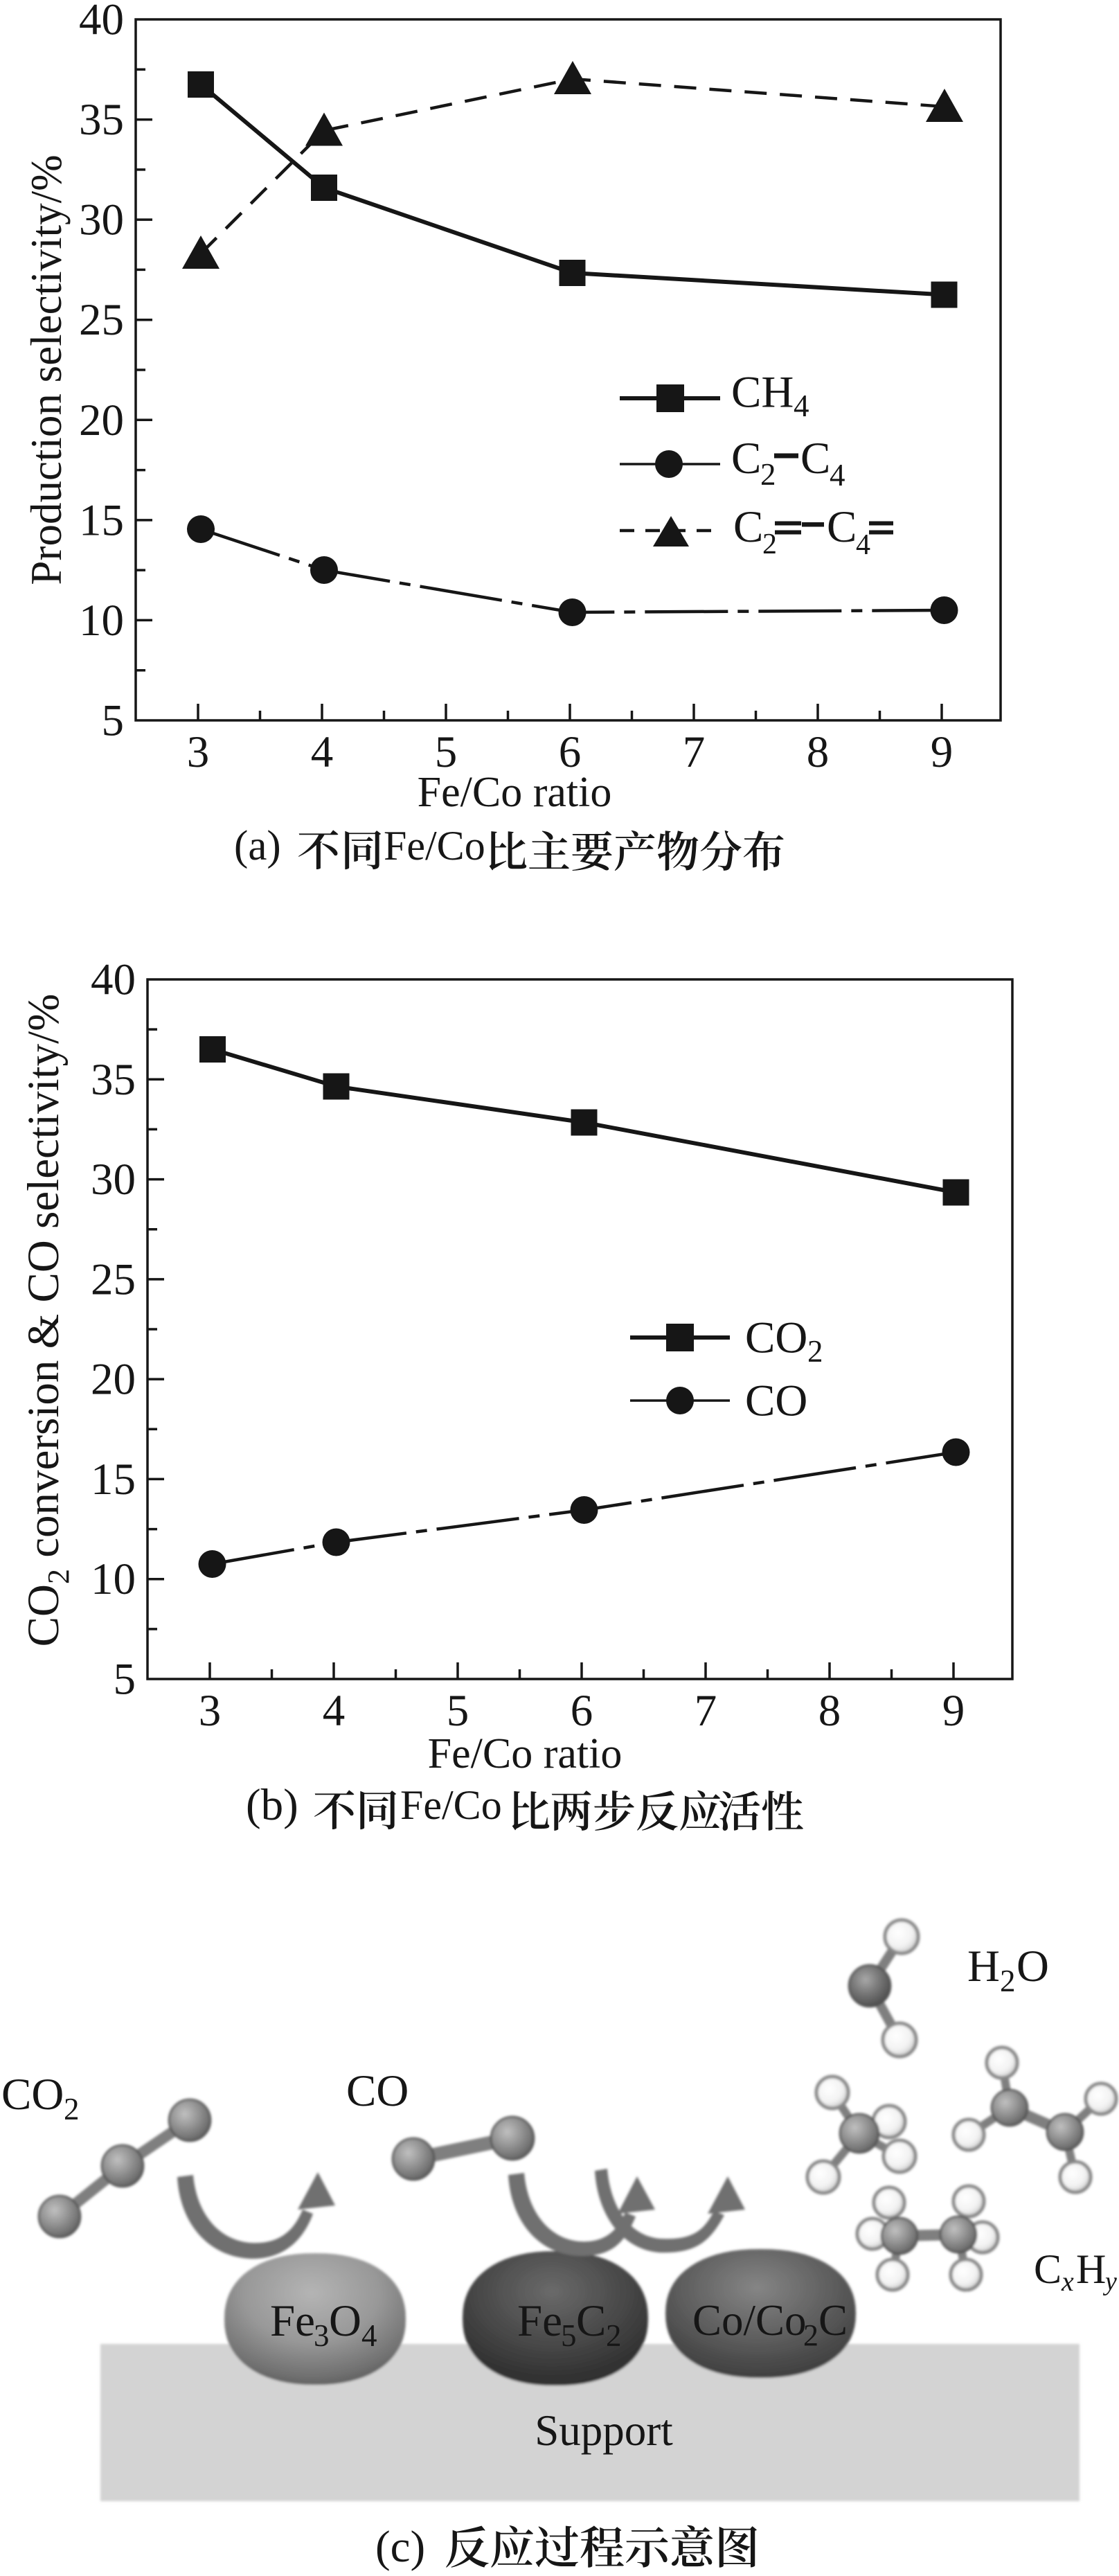 The width and height of the screenshot is (1119, 2576). What do you see at coordinates (46, 369) in the screenshot?
I see `svg-text: Production selectivity/%` at bounding box center [46, 369].